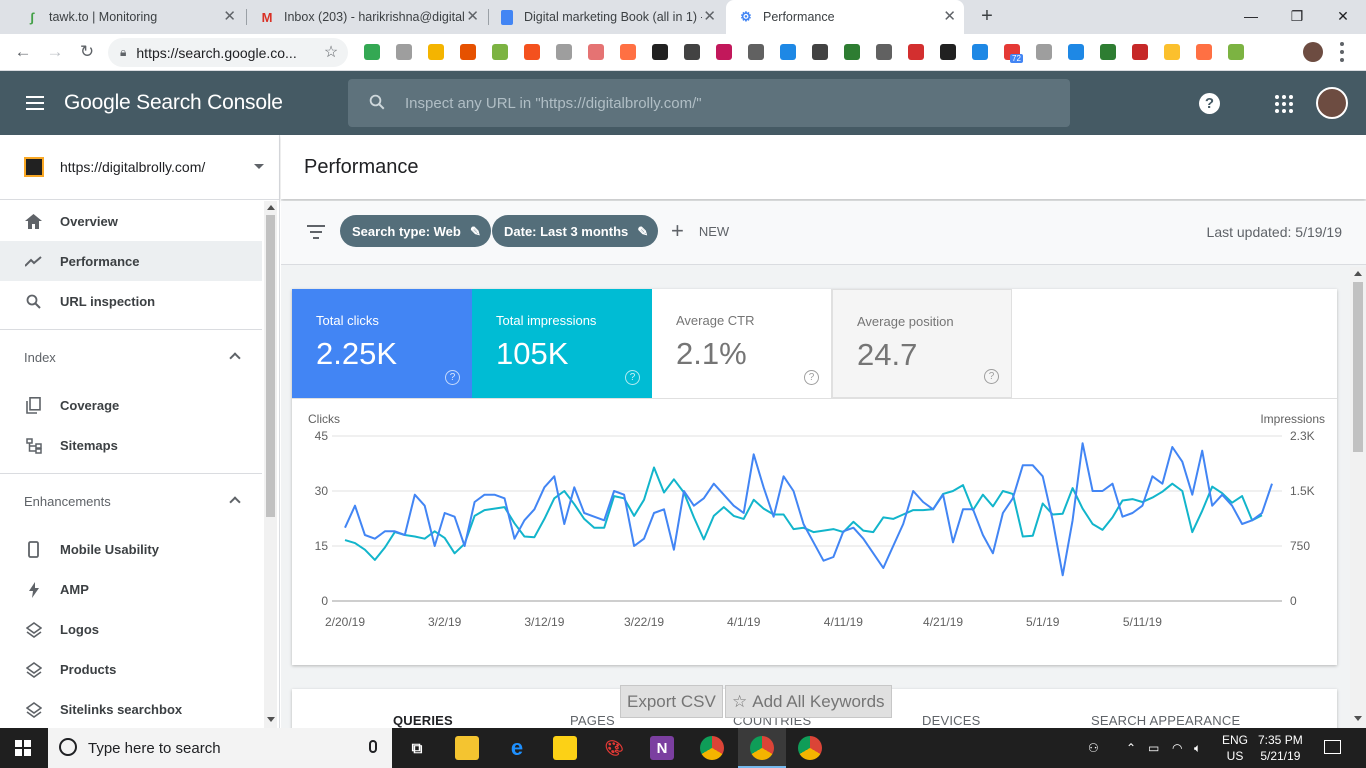  Describe the element at coordinates (1332, 747) in the screenshot. I see `notification-center-icon` at that location.